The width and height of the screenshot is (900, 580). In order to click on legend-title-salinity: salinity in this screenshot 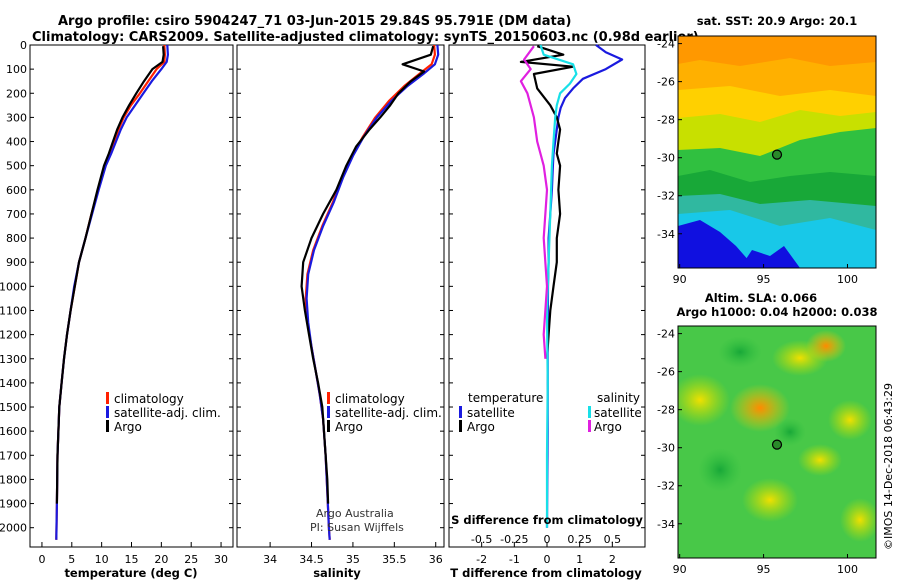, I will do `click(618, 398)`.